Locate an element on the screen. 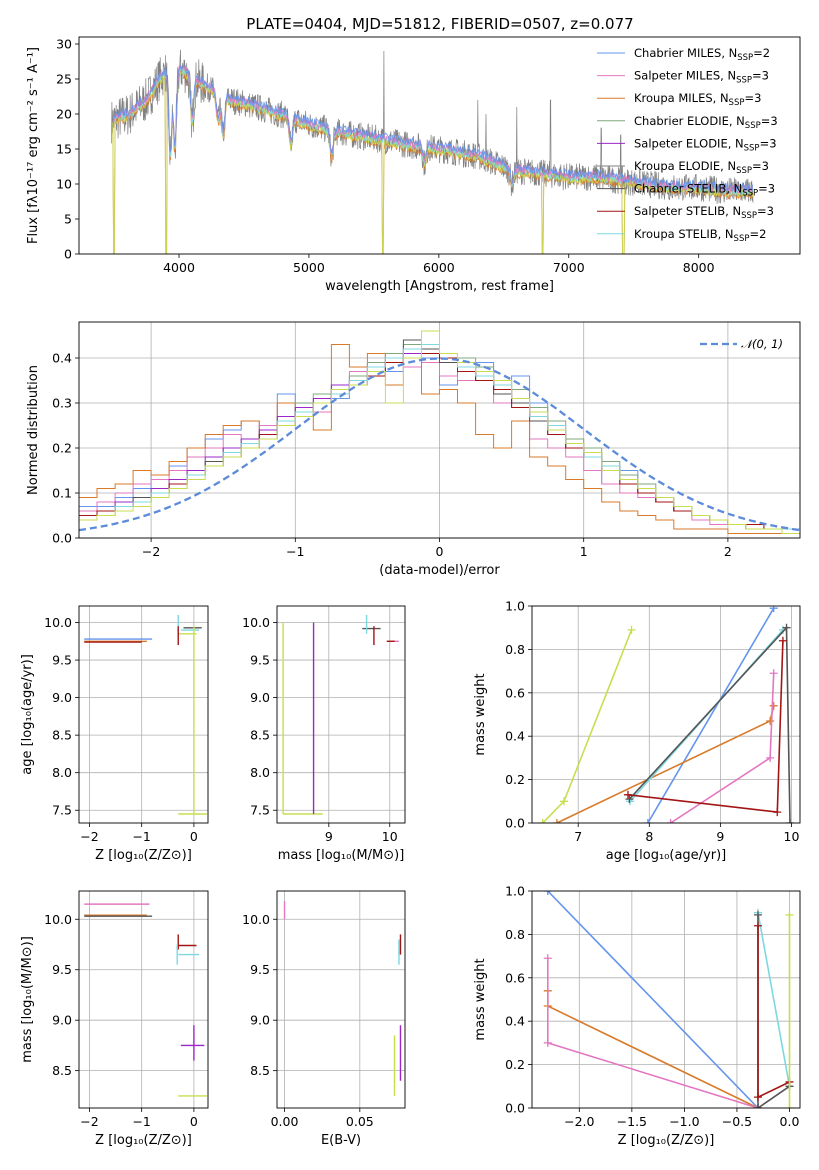 The height and width of the screenshot is (1170, 819). x-tick-label: 8000 is located at coordinates (699, 267).